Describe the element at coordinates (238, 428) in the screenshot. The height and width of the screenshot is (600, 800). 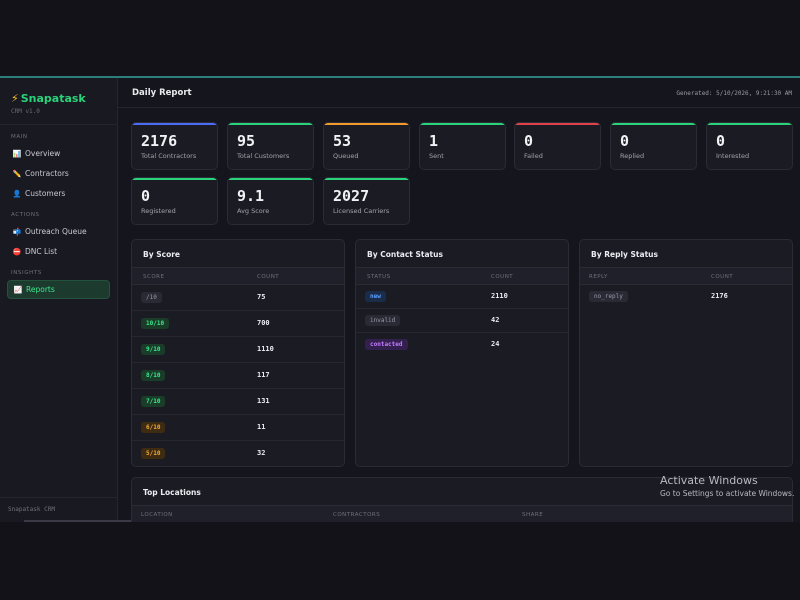
I see `table-row: 6/10 11` at that location.